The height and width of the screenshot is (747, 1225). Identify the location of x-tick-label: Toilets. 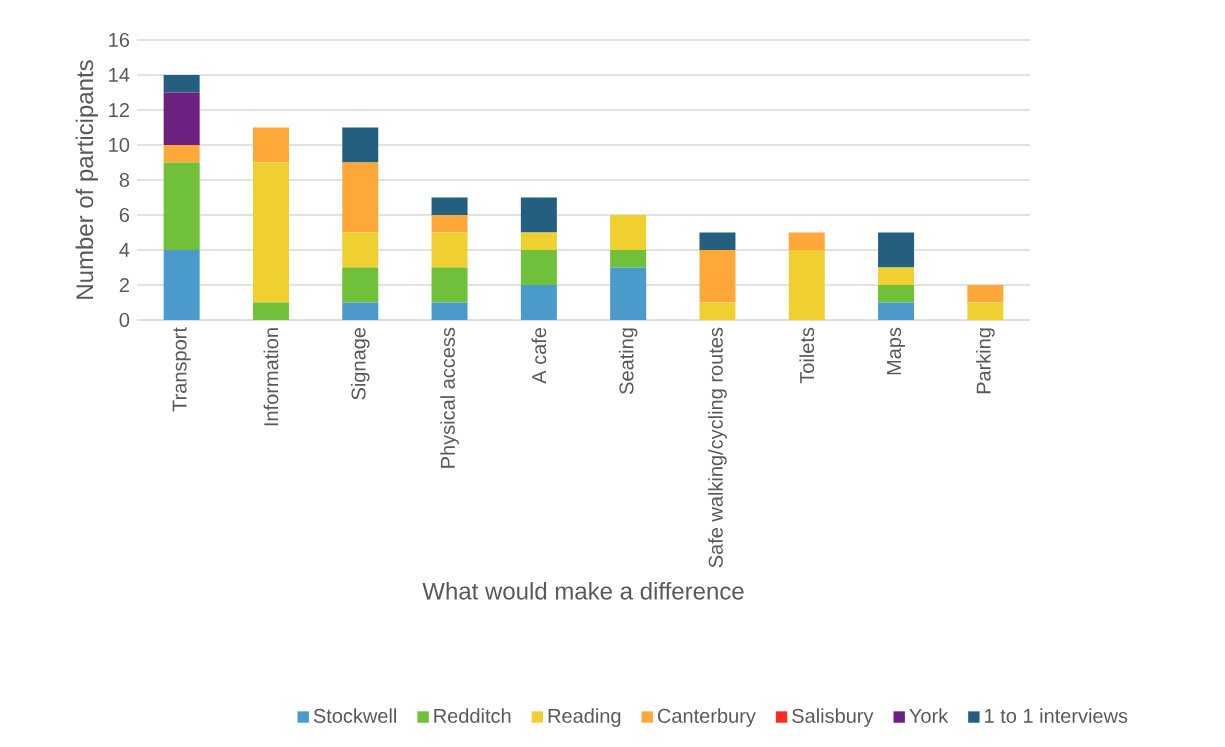
(807, 355).